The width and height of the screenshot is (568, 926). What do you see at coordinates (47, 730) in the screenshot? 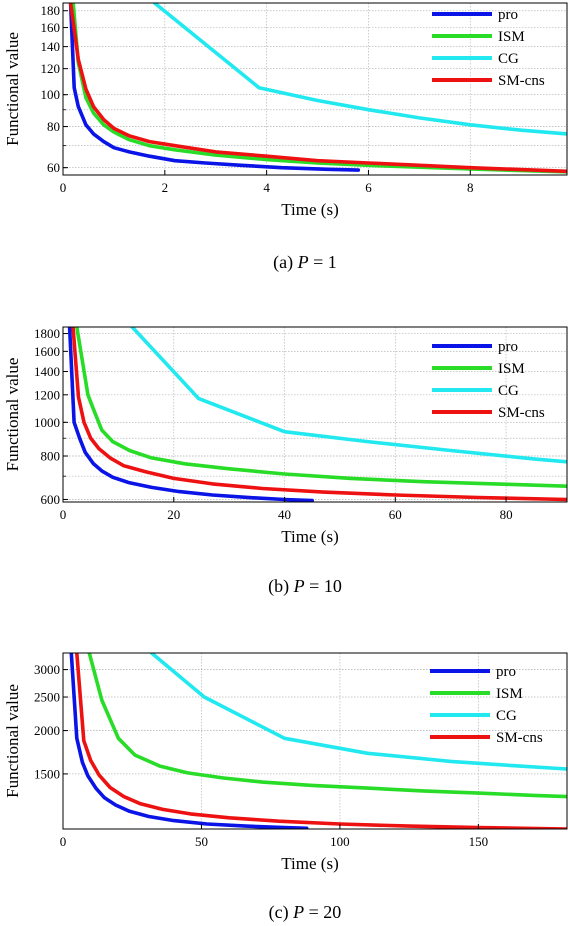
I see `y-tick-label: 2000` at bounding box center [47, 730].